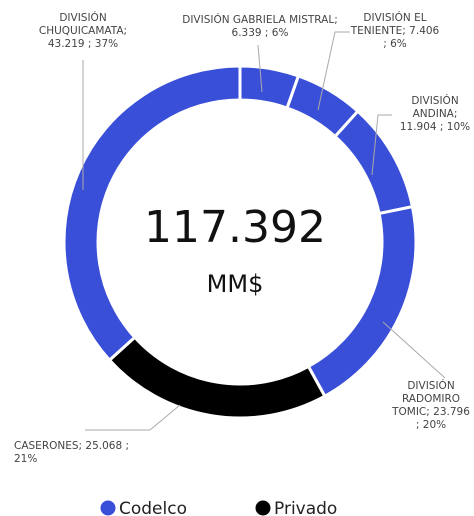  What do you see at coordinates (305, 507) in the screenshot?
I see `legend-label: Privado` at bounding box center [305, 507].